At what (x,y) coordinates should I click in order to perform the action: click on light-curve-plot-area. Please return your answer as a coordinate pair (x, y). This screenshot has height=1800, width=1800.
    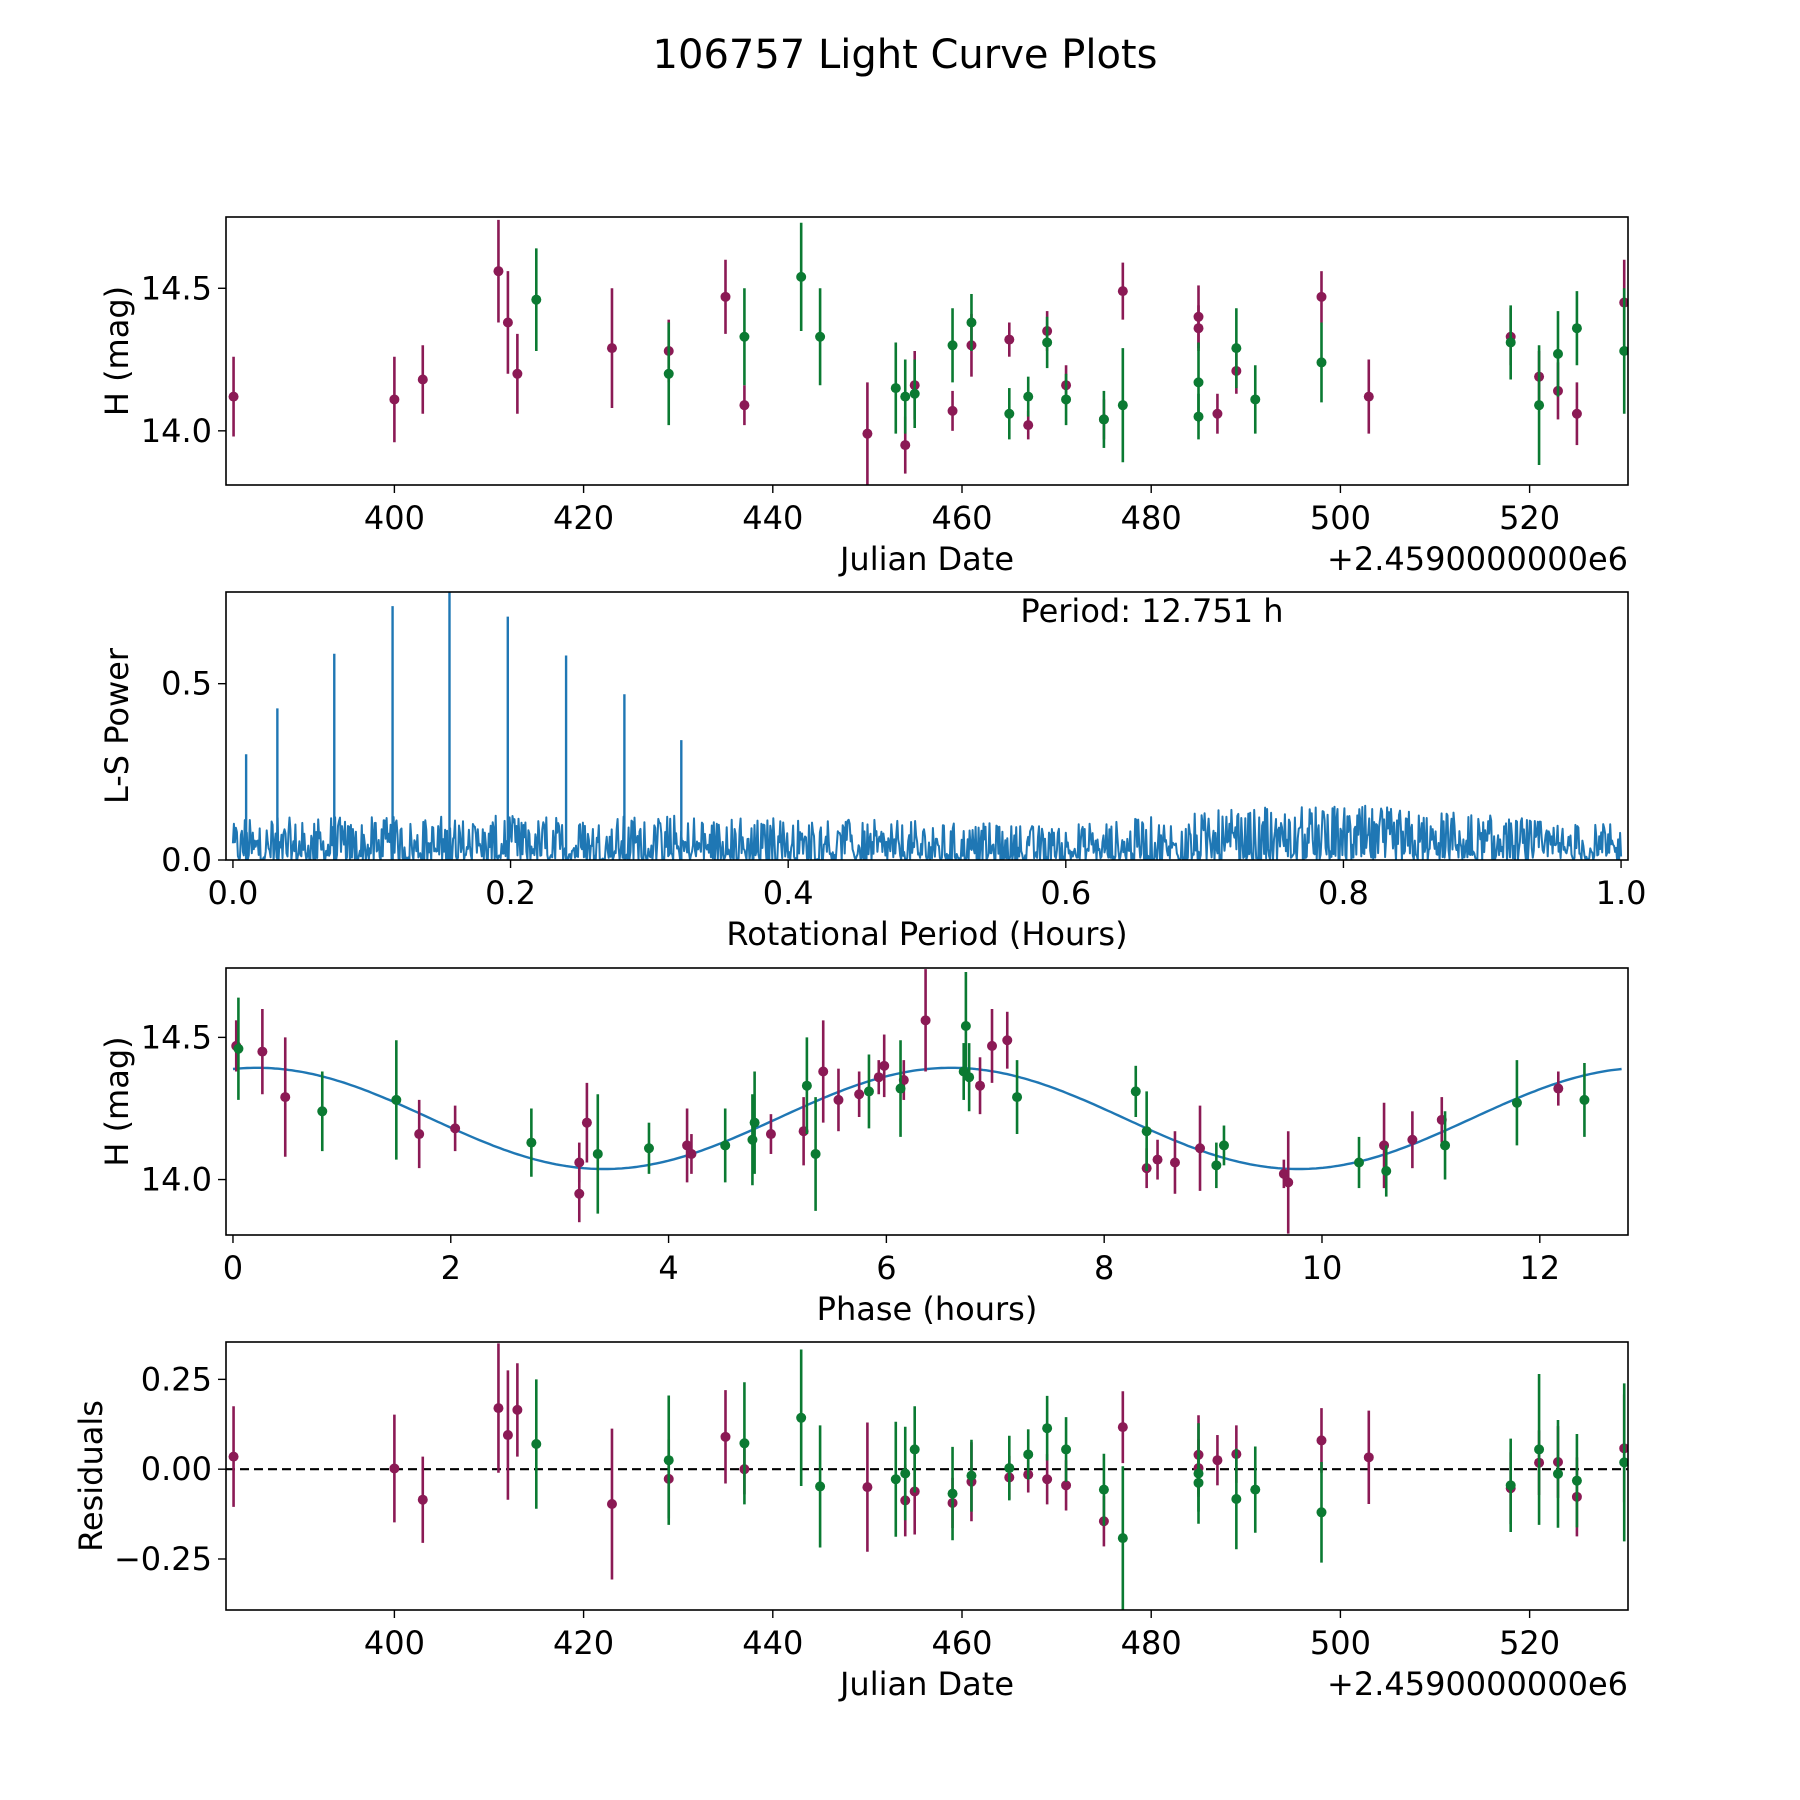
    Looking at the image, I should click on (928, 352).